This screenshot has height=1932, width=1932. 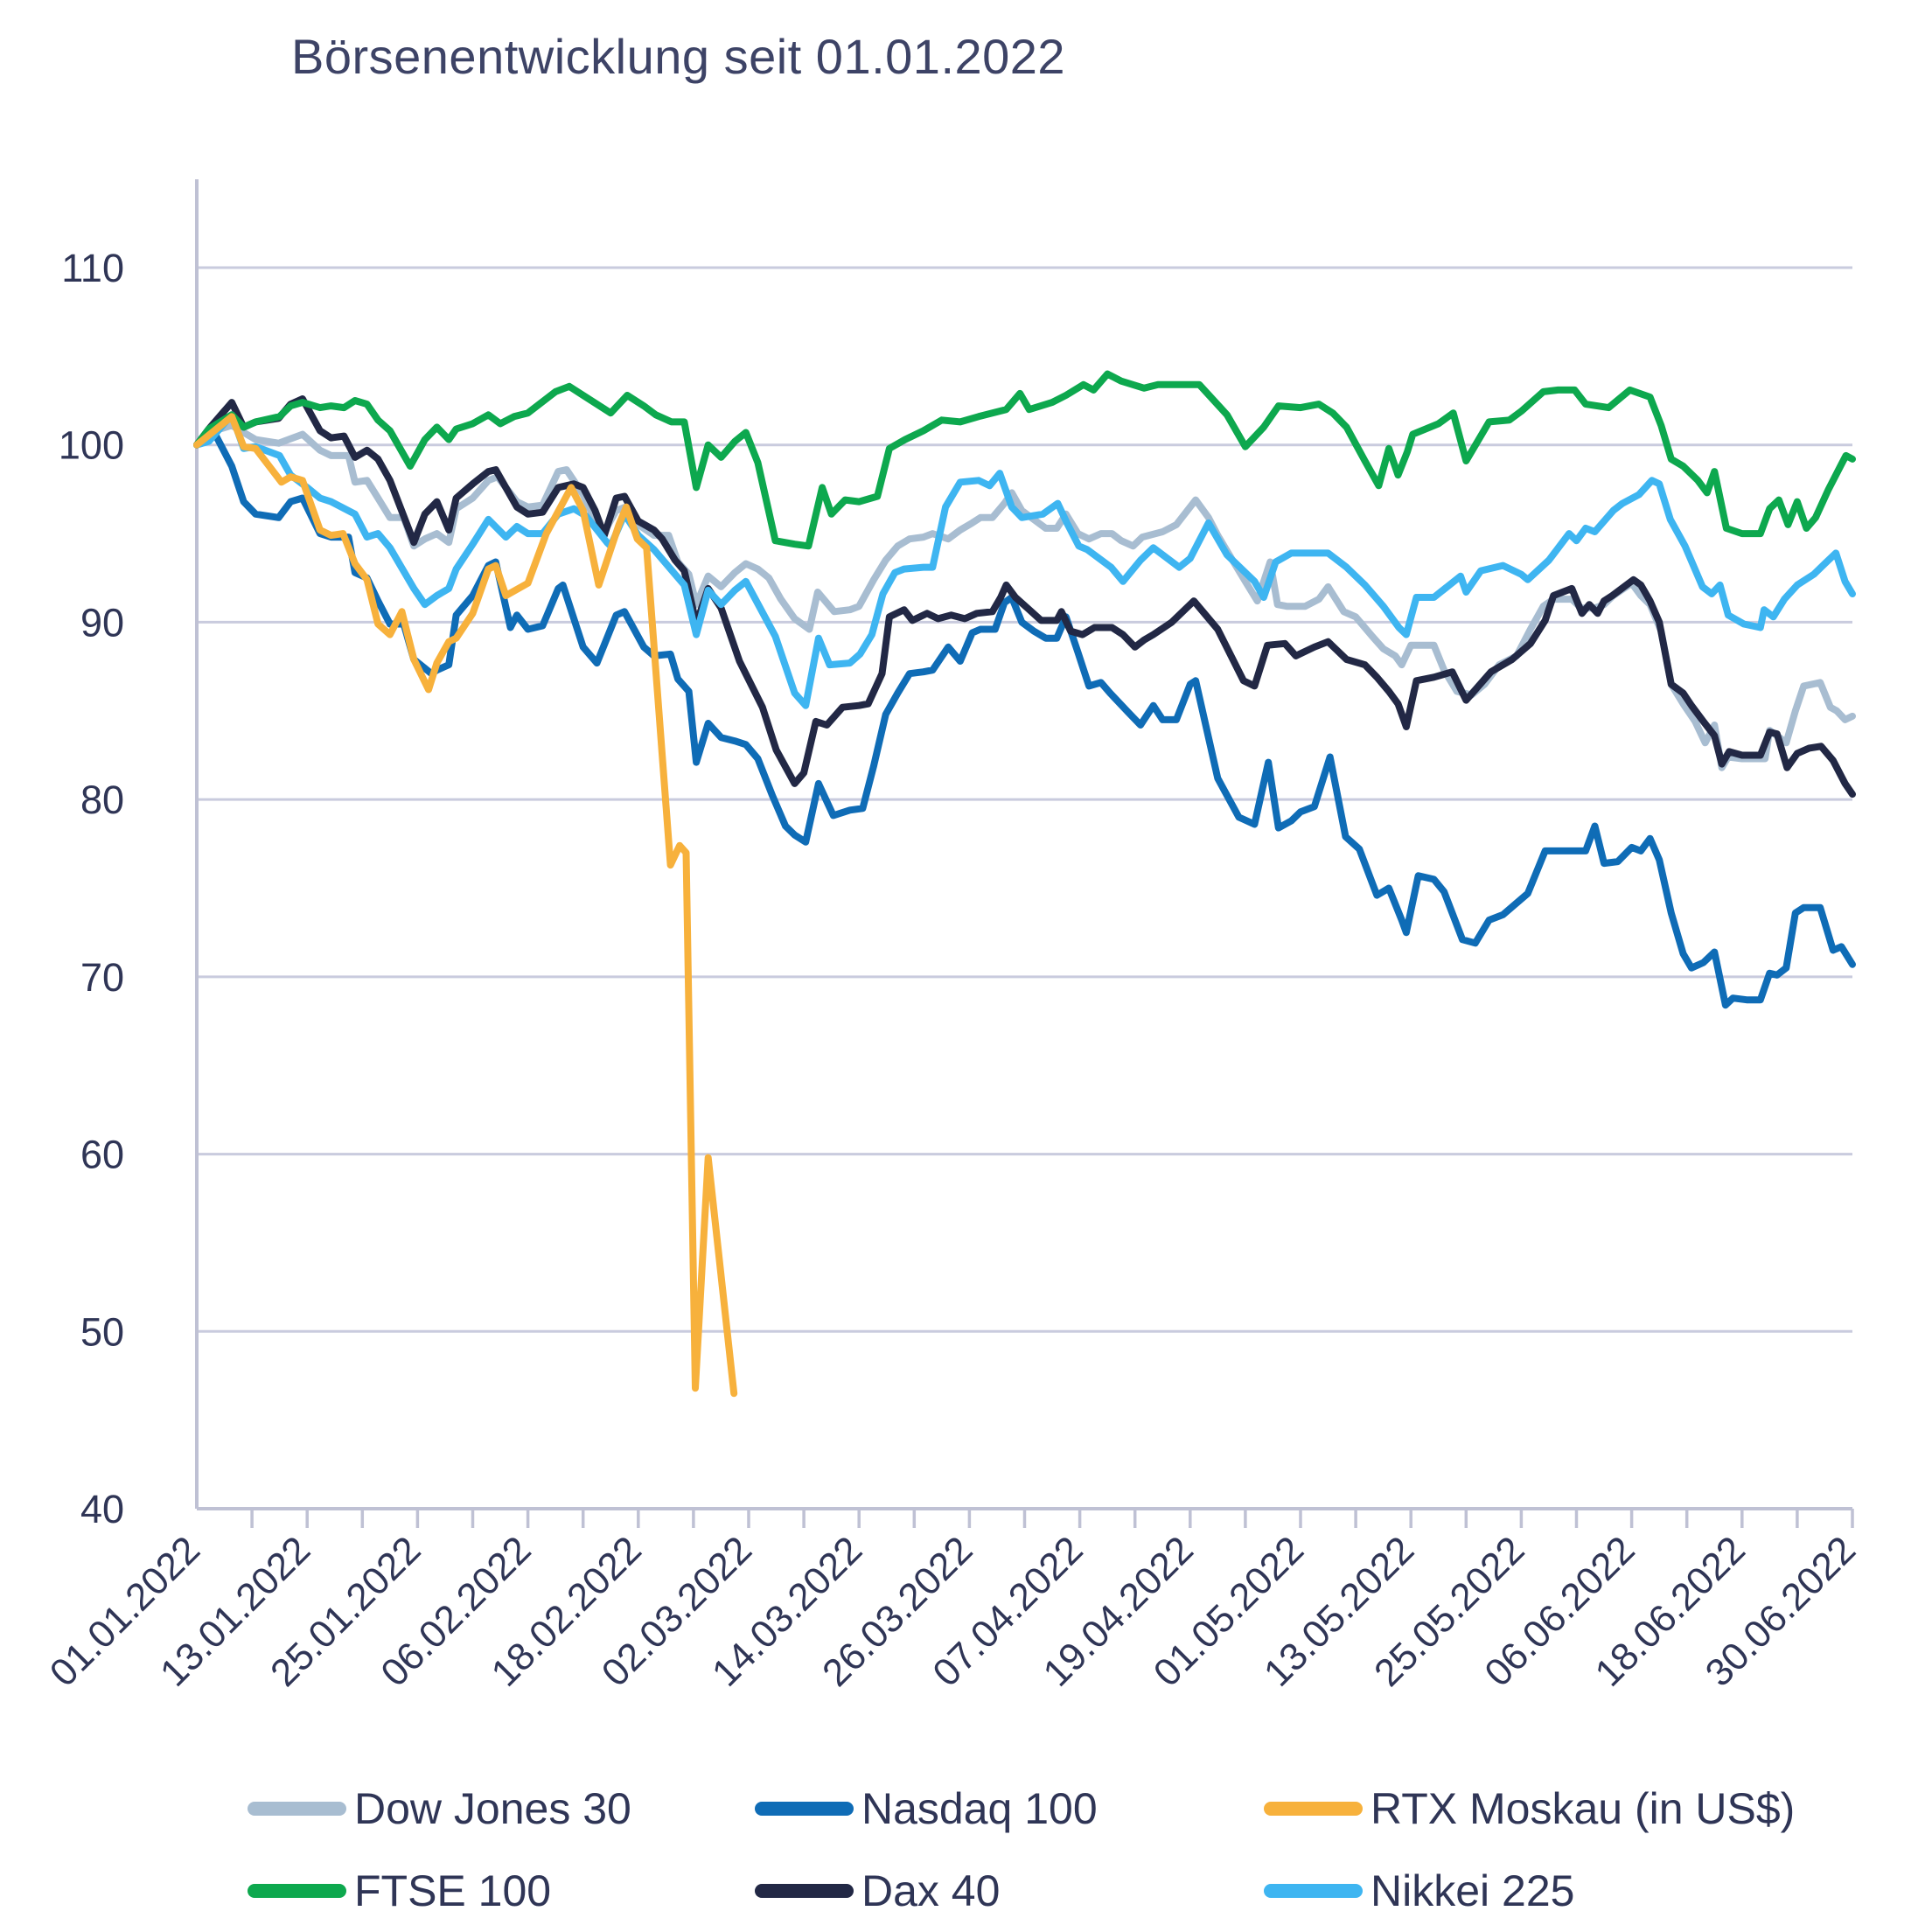 What do you see at coordinates (102, 1155) in the screenshot?
I see `y-tick-label-60: 60` at bounding box center [102, 1155].